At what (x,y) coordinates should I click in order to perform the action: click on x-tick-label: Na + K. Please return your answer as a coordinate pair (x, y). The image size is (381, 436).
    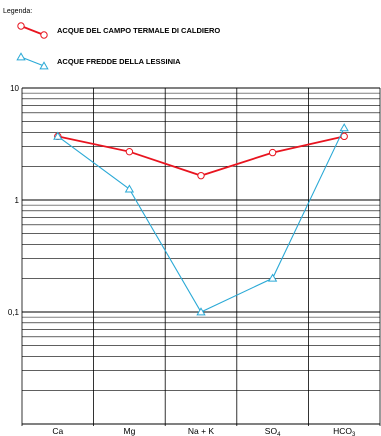
    Looking at the image, I should click on (201, 431).